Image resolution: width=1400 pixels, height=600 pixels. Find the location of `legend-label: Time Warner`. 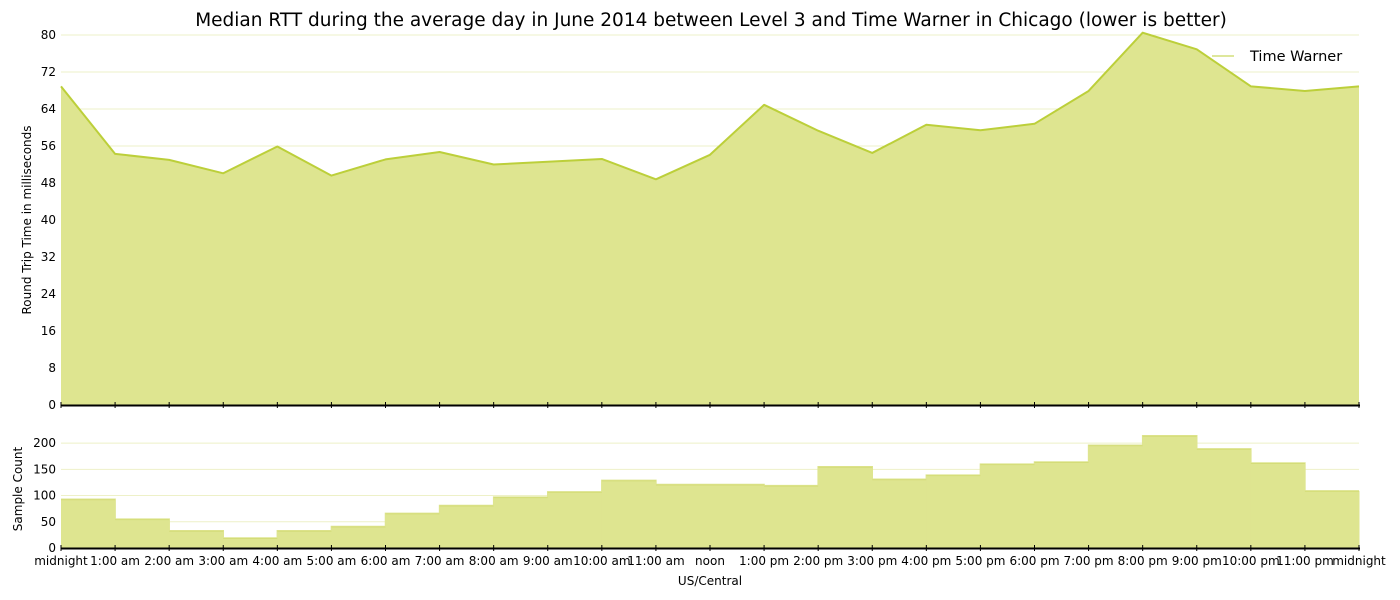

legend-label: Time Warner is located at coordinates (1295, 57).